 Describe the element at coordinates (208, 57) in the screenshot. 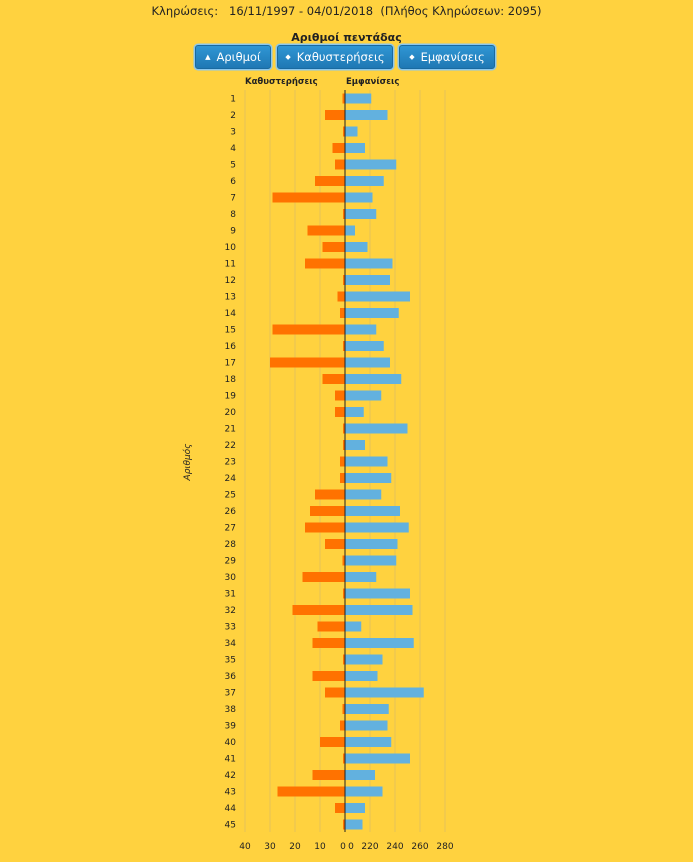

I see `caret-up-icon: ▲` at that location.